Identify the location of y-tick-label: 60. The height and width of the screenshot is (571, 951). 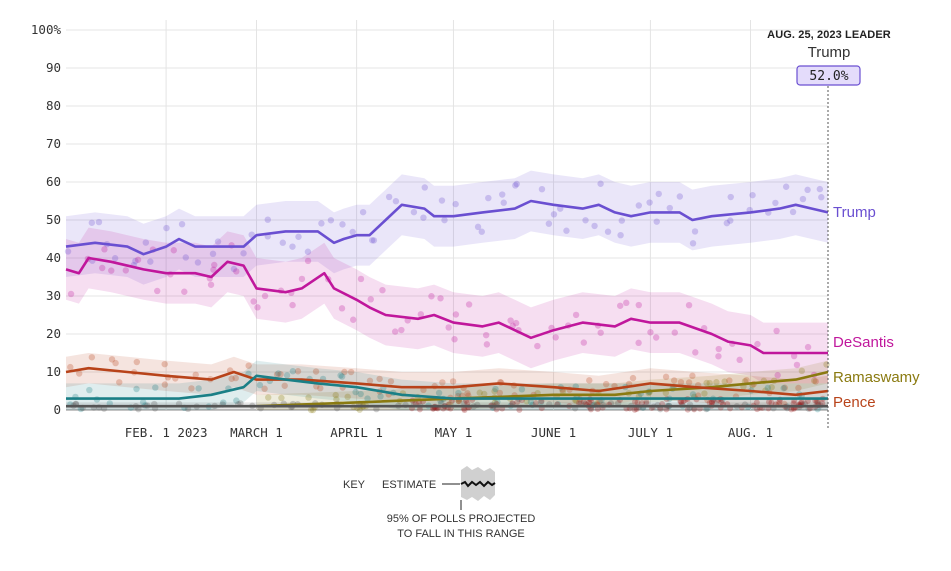
(53, 181).